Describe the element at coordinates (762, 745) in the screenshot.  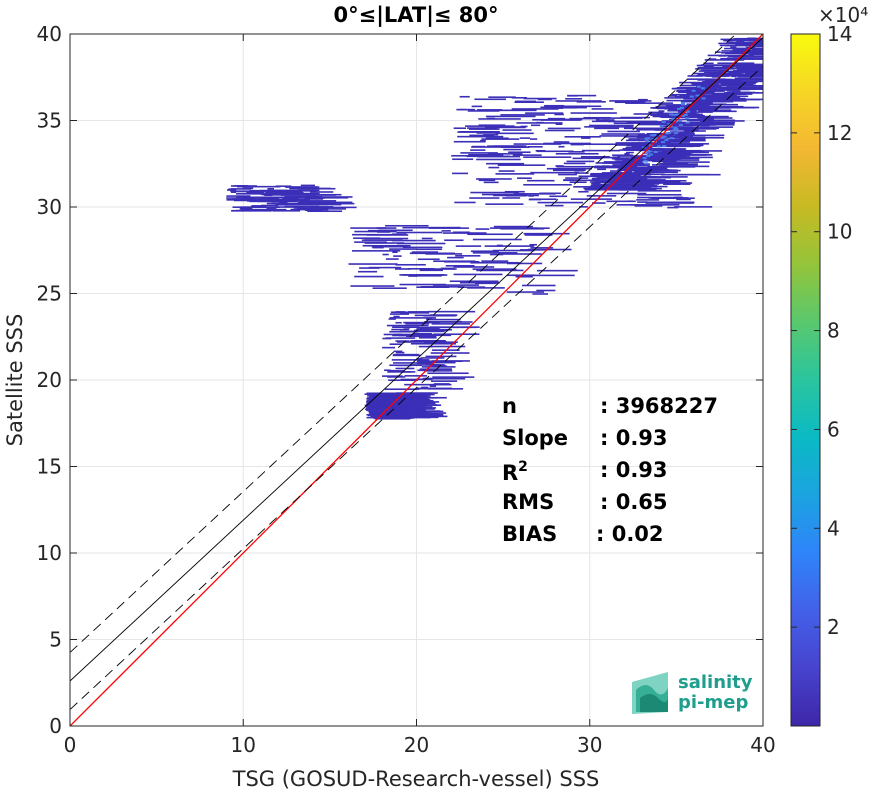
I see `x-tick-label: 40` at that location.